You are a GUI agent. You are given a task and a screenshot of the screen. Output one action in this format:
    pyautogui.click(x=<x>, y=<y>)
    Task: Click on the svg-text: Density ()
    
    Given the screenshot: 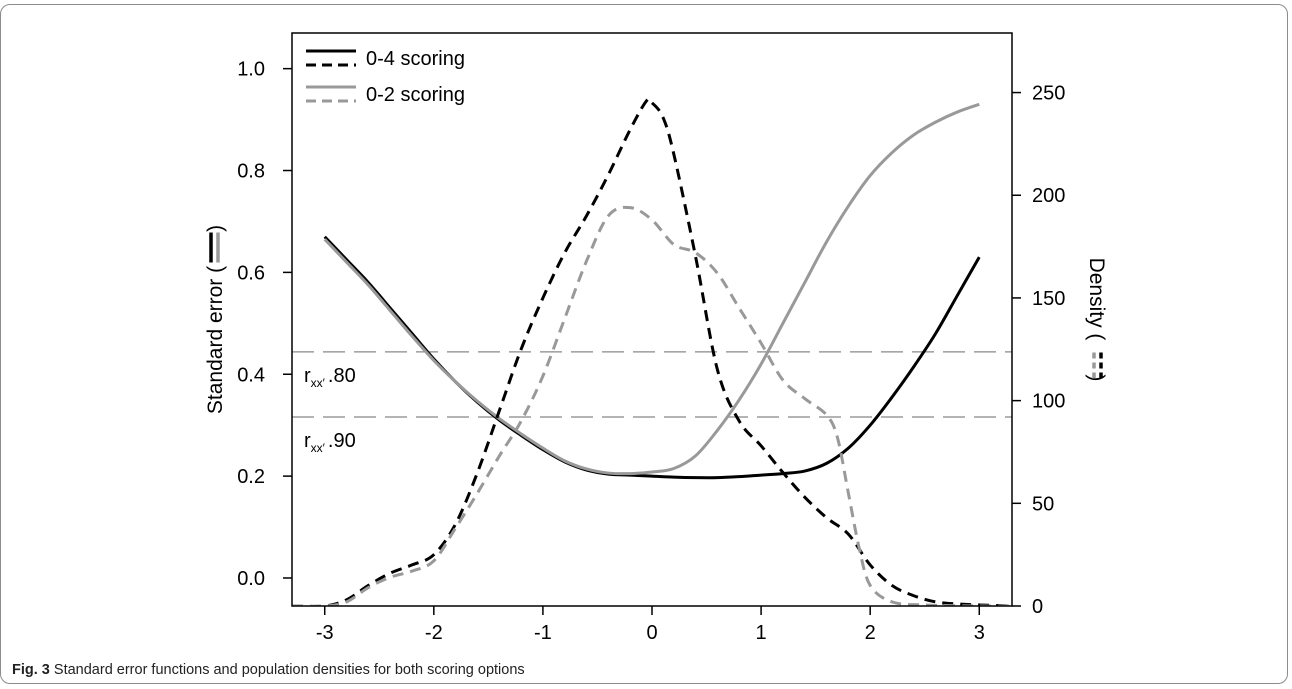 What is the action you would take?
    pyautogui.click(x=1096, y=320)
    